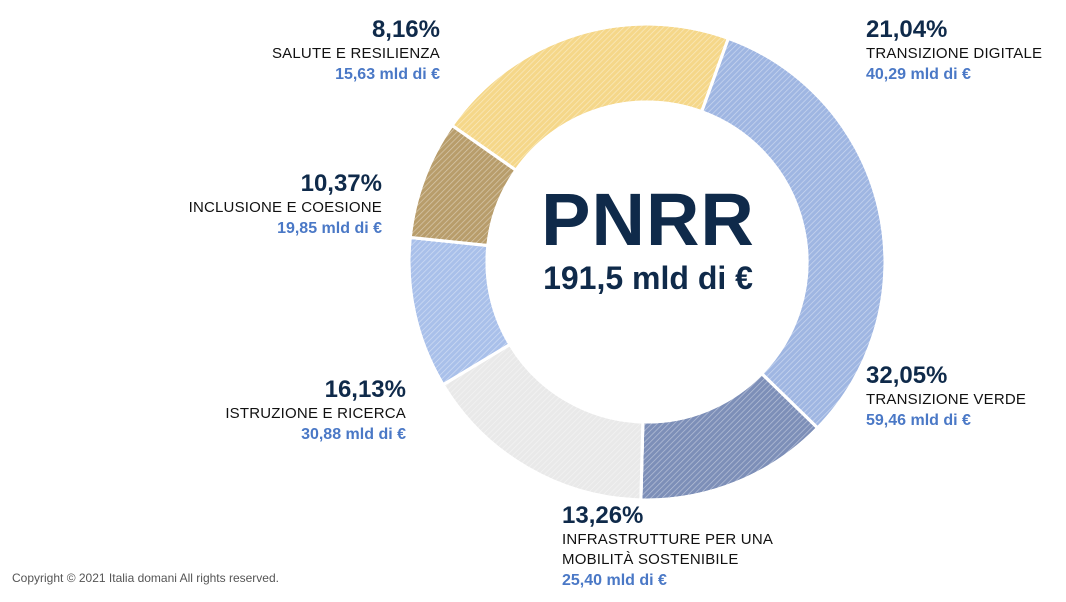 The width and height of the screenshot is (1066, 602). Describe the element at coordinates (365, 389) in the screenshot. I see `slice-percentage: 16,13%` at that location.